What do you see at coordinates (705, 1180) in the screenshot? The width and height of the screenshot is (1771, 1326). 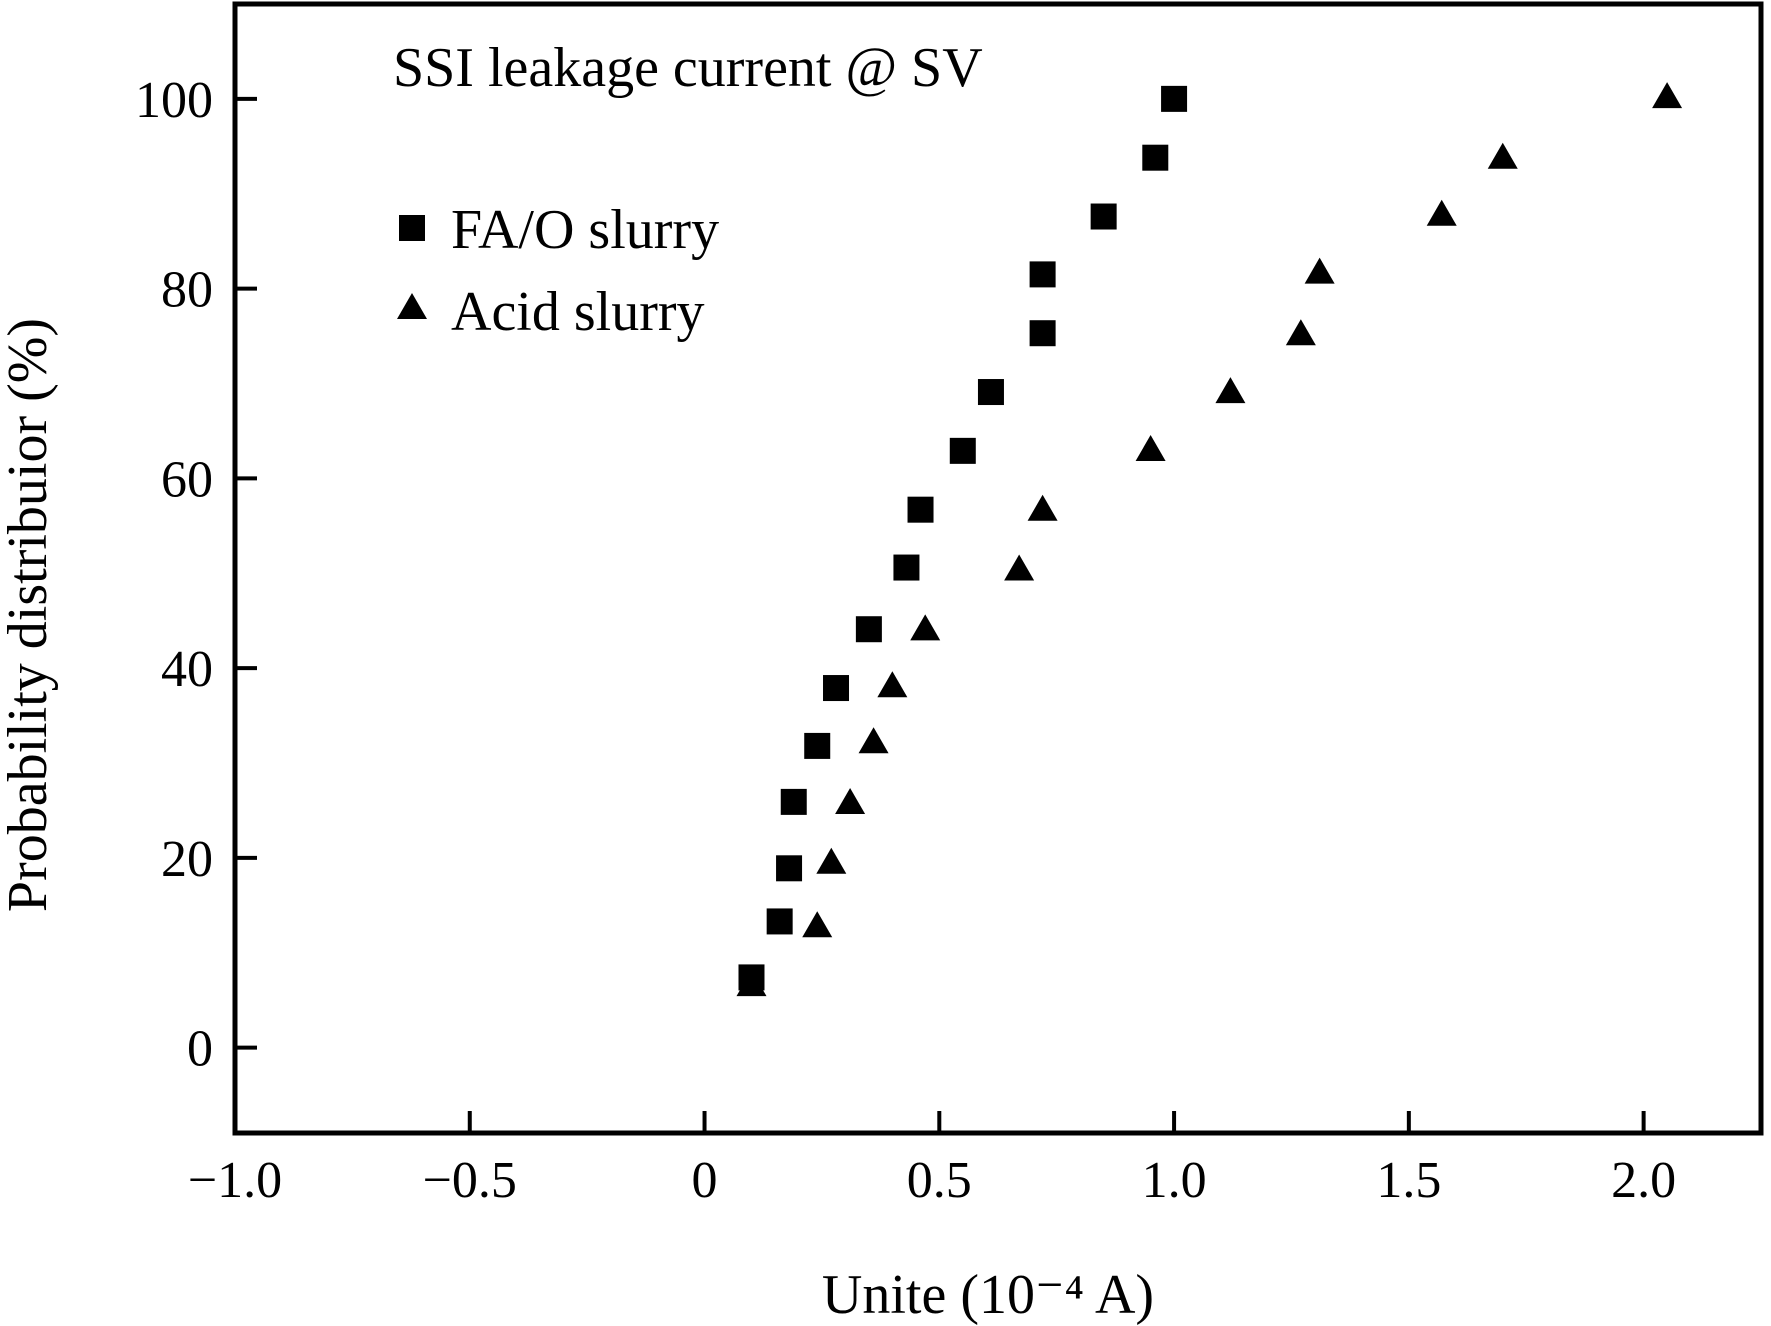 I see `x-tick-label: 0` at bounding box center [705, 1180].